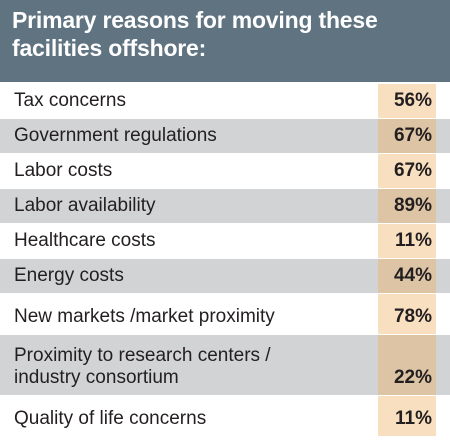 The image size is (450, 440). I want to click on row-value: 56%, so click(412, 100).